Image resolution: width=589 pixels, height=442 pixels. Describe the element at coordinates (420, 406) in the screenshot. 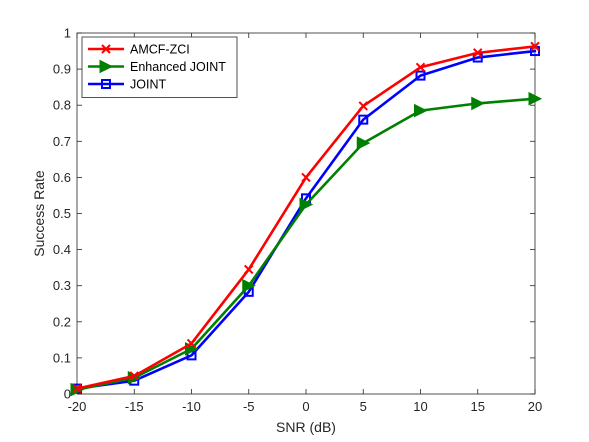

I see `x-tick-label: 10` at that location.